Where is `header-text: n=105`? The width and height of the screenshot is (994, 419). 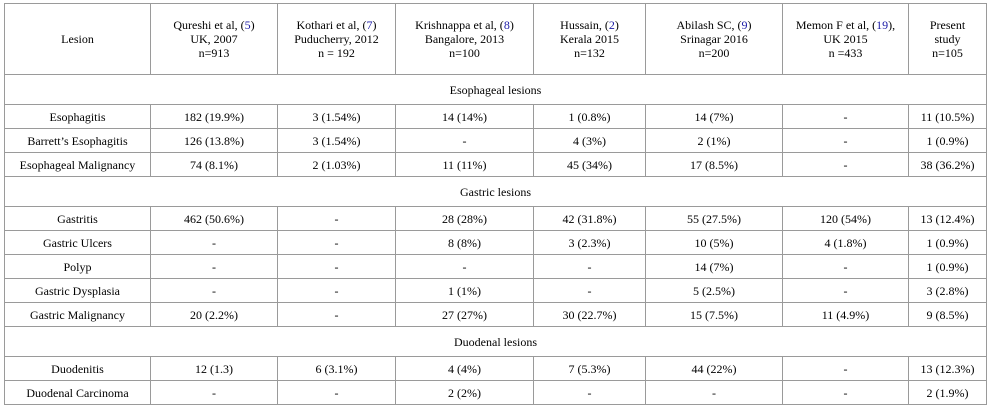 header-text: n=105 is located at coordinates (947, 53).